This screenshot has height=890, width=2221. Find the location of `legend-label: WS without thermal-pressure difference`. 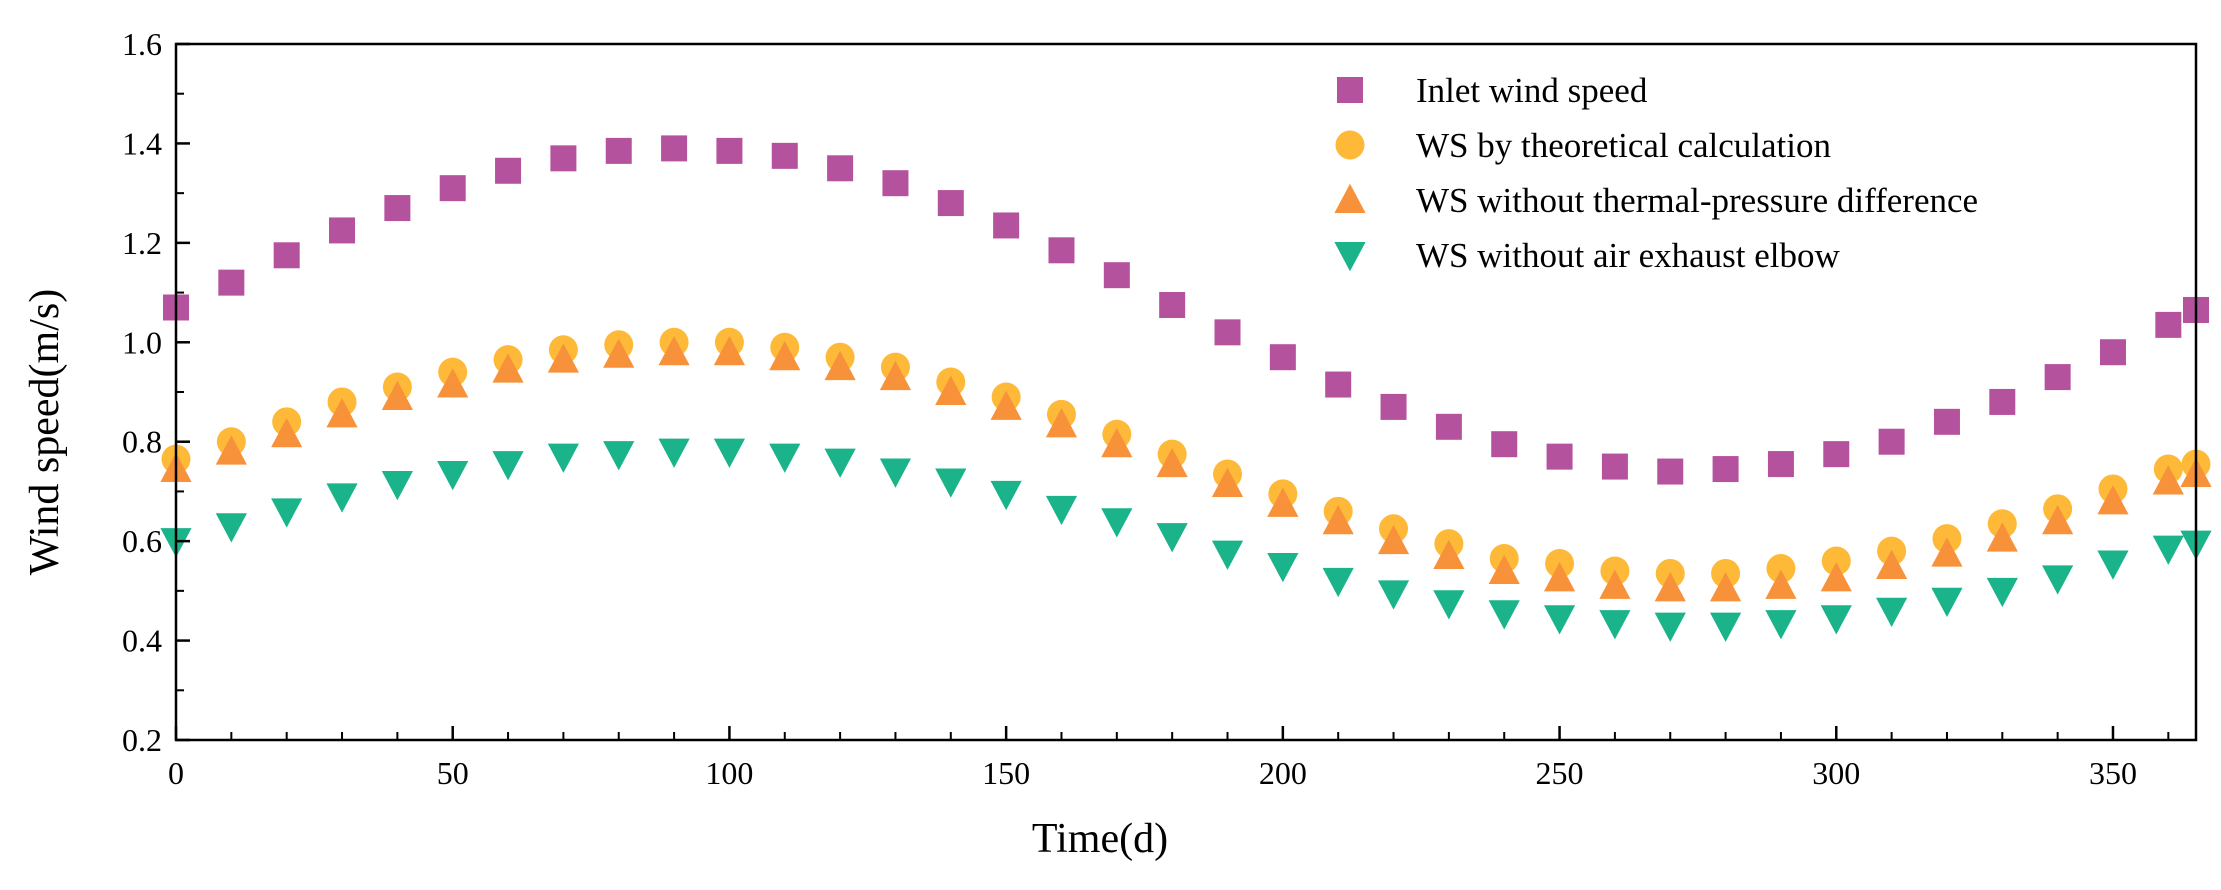

legend-label: WS without thermal-pressure difference is located at coordinates (1697, 200).